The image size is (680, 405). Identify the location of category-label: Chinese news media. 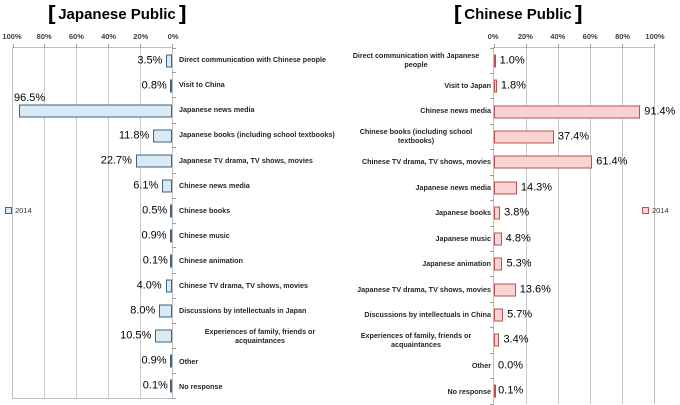
(214, 185).